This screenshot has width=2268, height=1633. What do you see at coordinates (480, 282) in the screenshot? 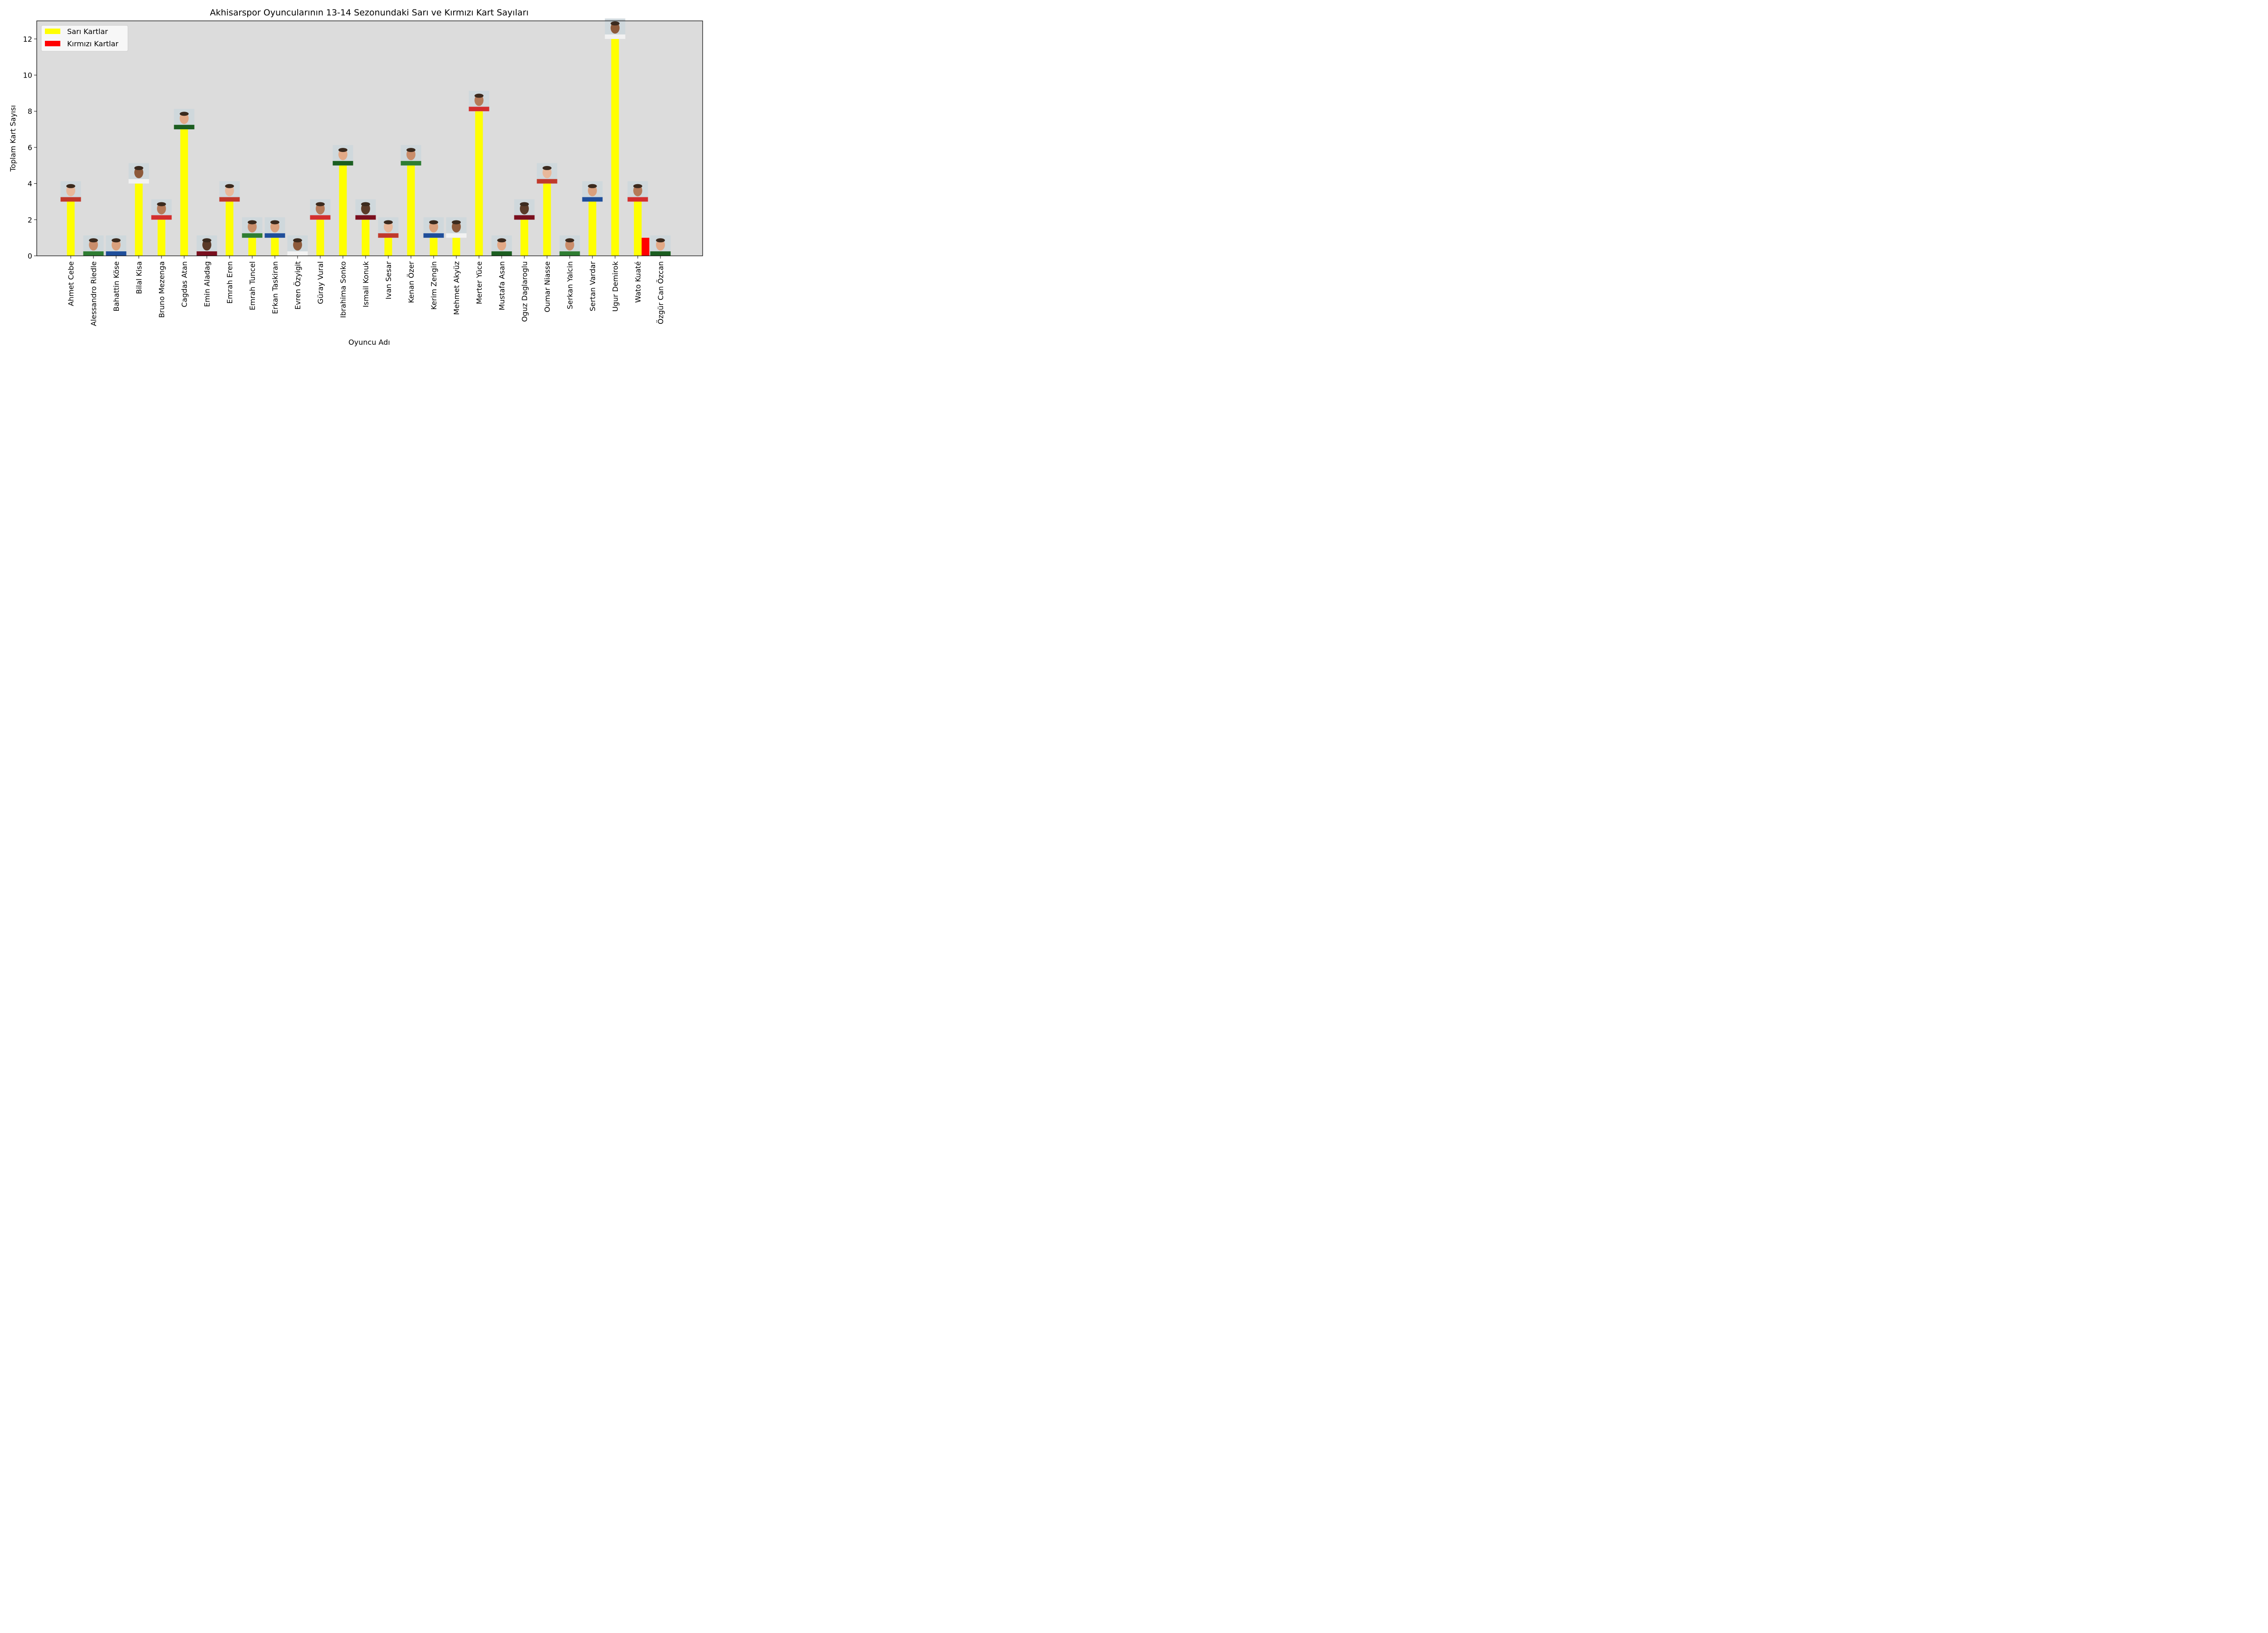
I see `x-tick-label: Merter Yüce` at bounding box center [480, 282].